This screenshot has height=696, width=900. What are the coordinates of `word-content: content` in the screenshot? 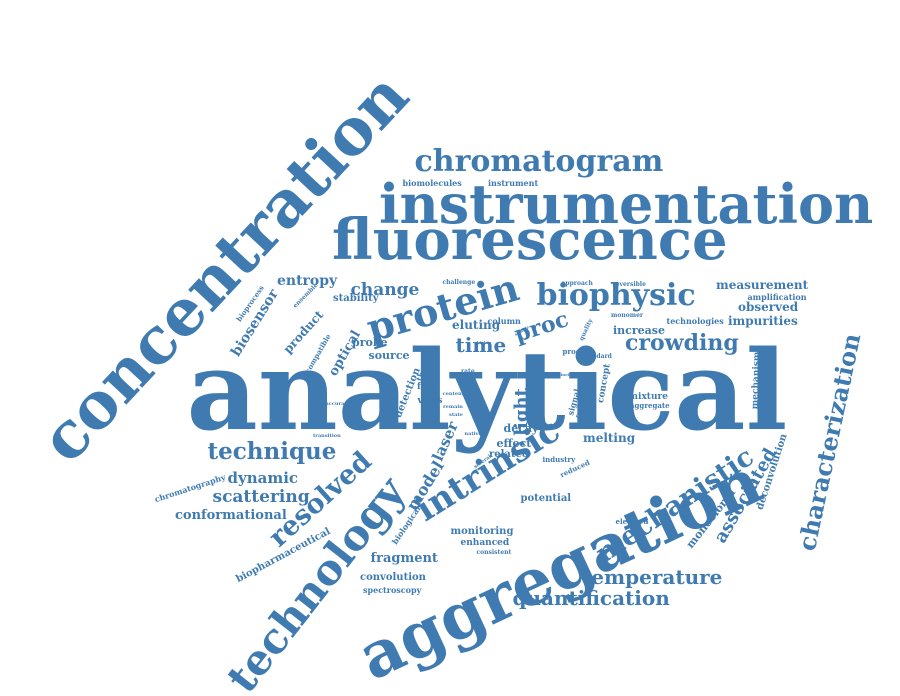 It's located at (453, 393).